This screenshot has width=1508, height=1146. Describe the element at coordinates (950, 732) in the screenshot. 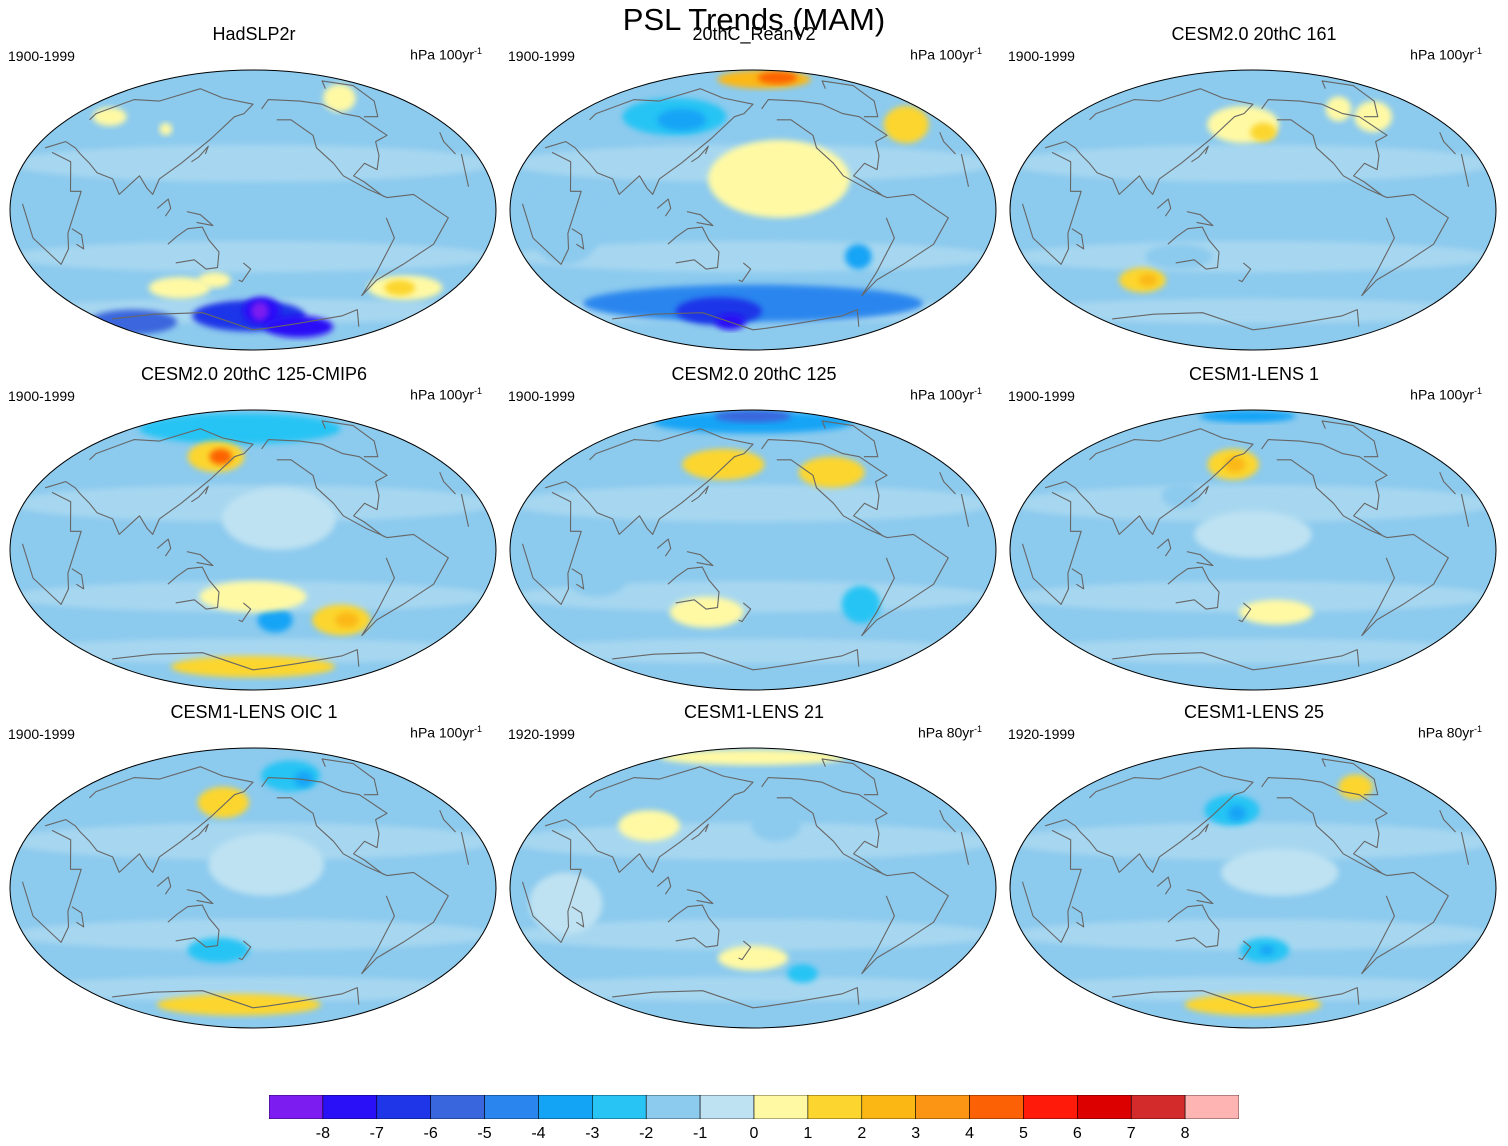

I see `panel-units: hPa 80yr-1` at that location.